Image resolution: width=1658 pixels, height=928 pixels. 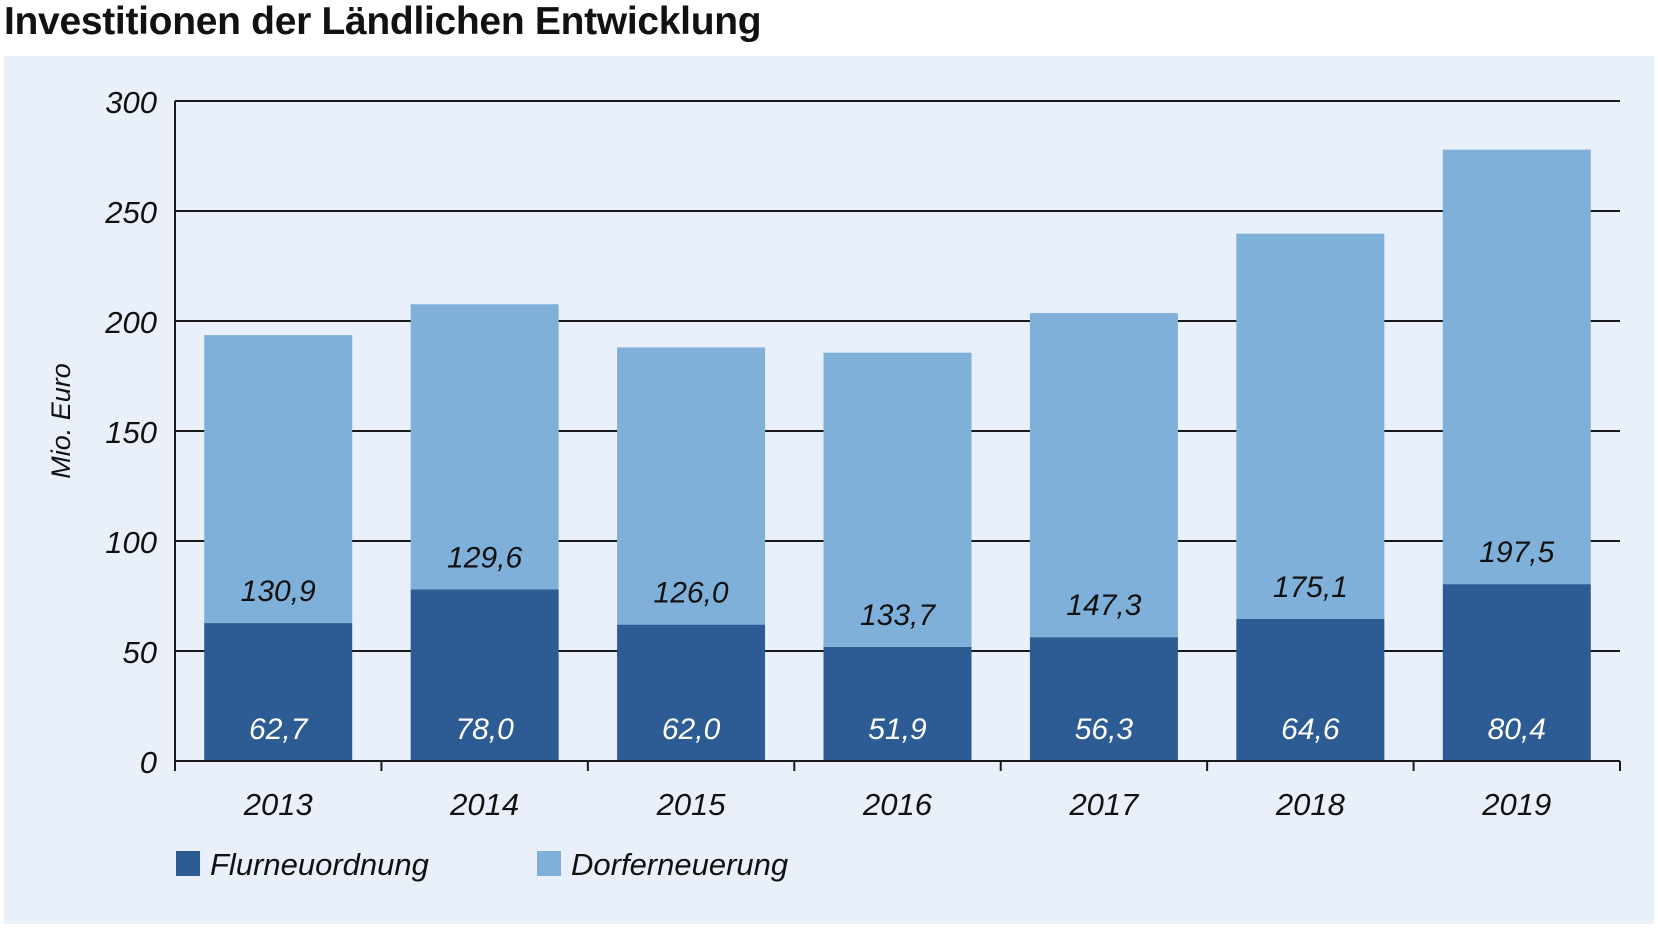 What do you see at coordinates (679, 864) in the screenshot?
I see `legend-label-dorferneuerung: Dorferneuerung` at bounding box center [679, 864].